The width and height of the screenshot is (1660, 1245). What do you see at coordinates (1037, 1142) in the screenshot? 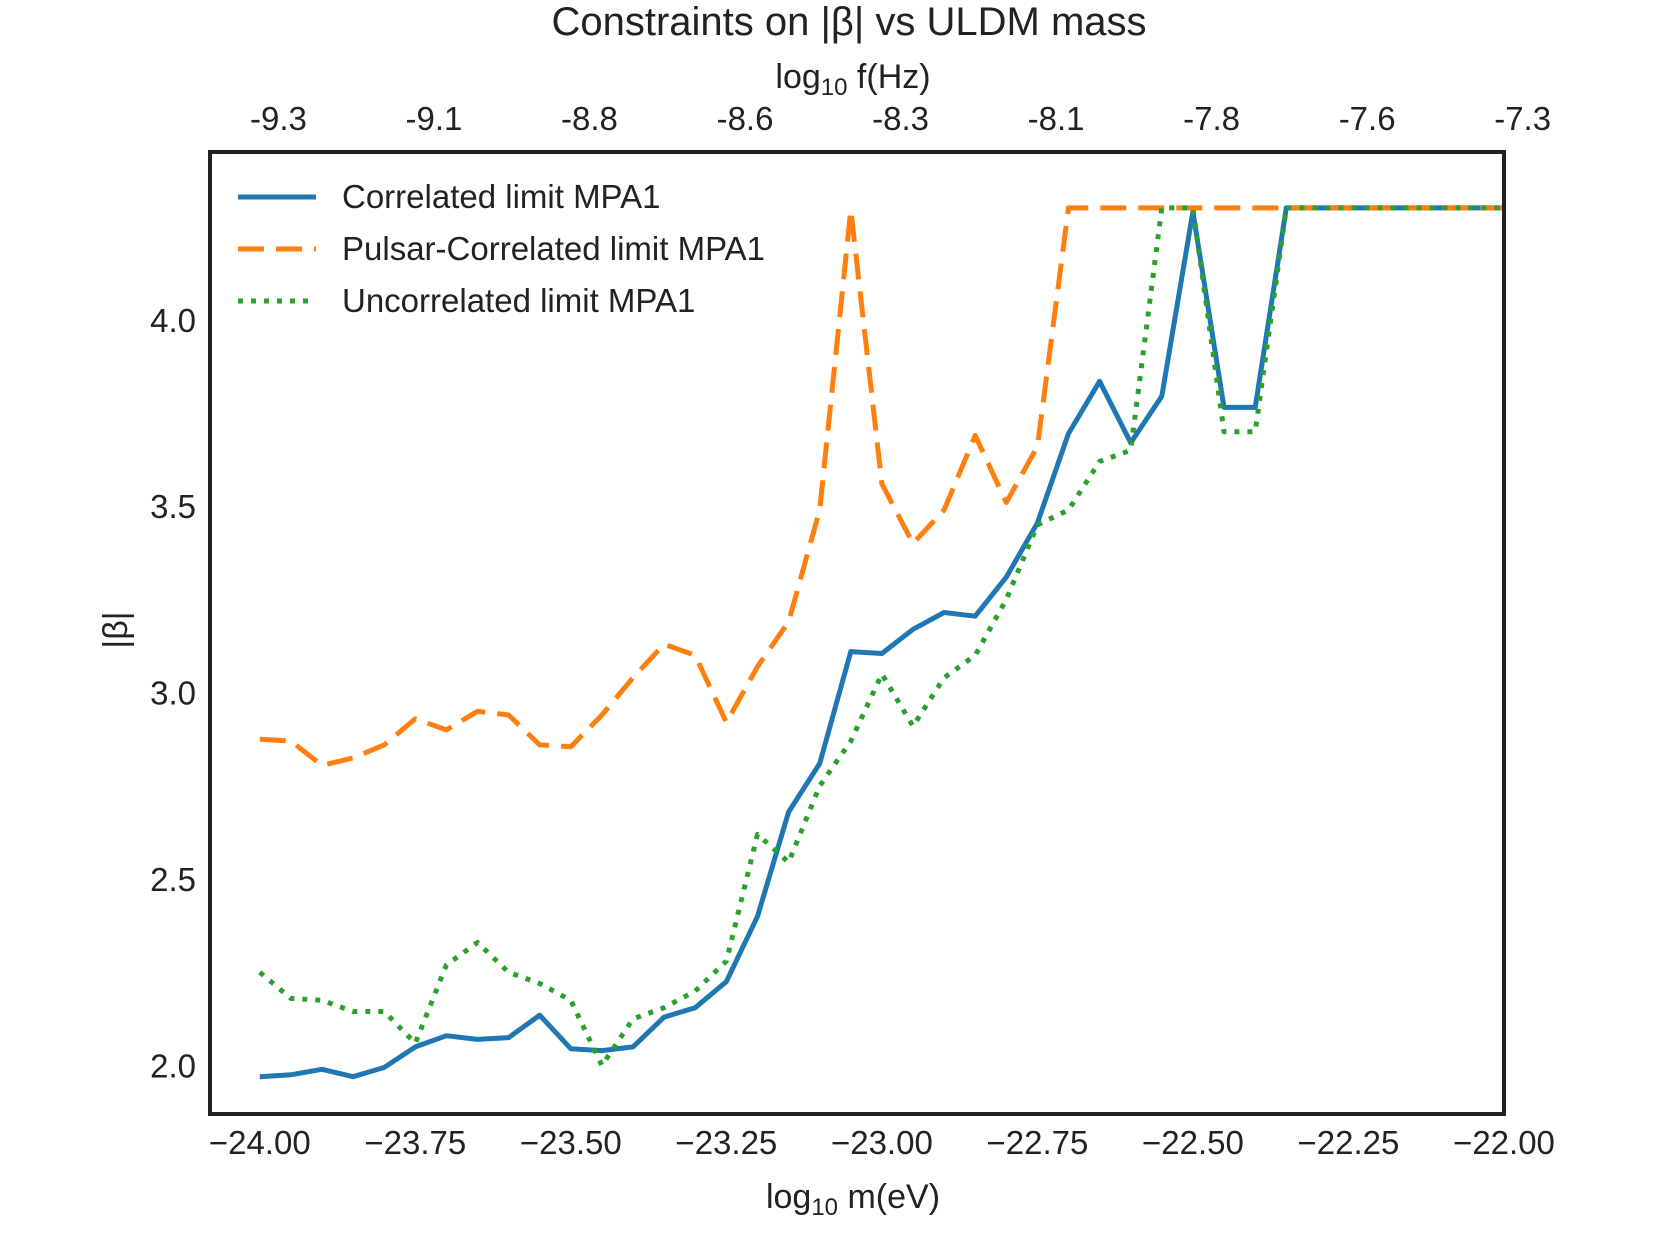
I see `x-tick-label: −22.75` at bounding box center [1037, 1142].